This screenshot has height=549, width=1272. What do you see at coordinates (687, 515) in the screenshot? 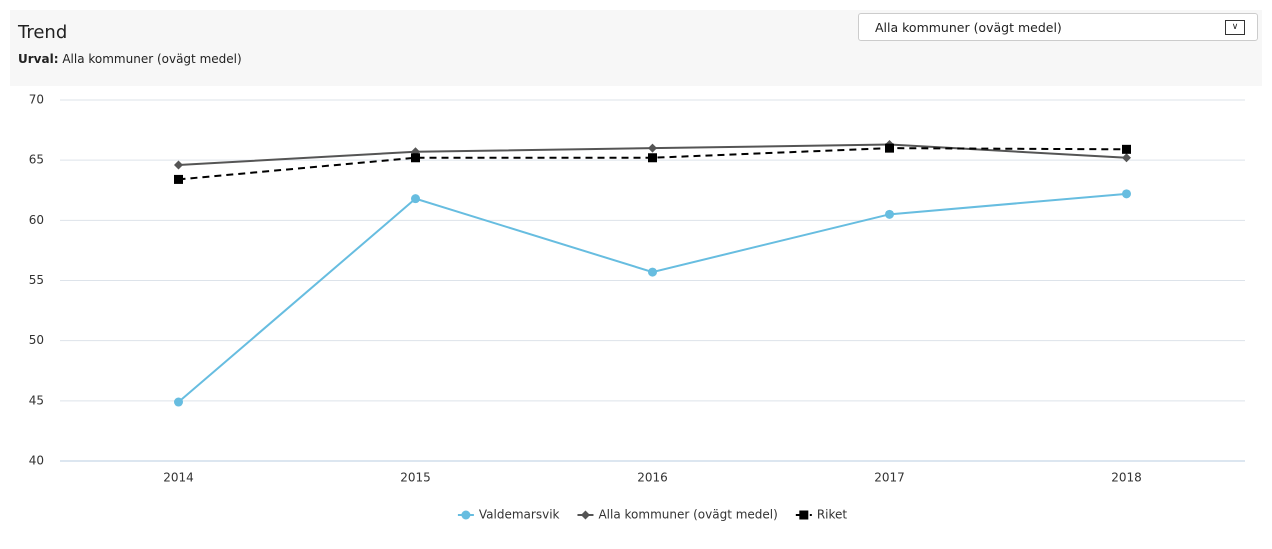
I see `legend-label: Alla kommuner (ovägt medel)` at bounding box center [687, 515].